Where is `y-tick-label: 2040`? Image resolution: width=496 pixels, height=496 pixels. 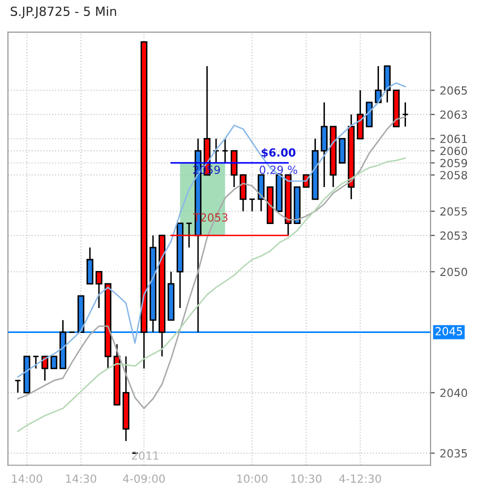 y-tick-label: 2040 is located at coordinates (454, 393).